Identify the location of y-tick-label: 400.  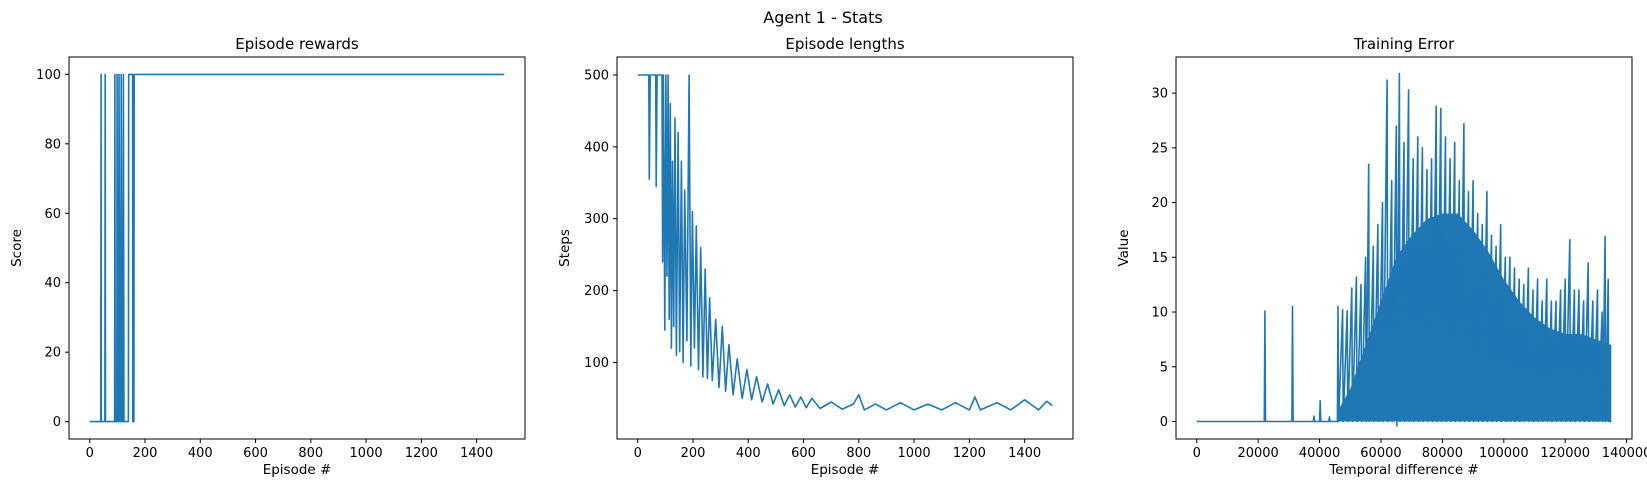
(596, 147).